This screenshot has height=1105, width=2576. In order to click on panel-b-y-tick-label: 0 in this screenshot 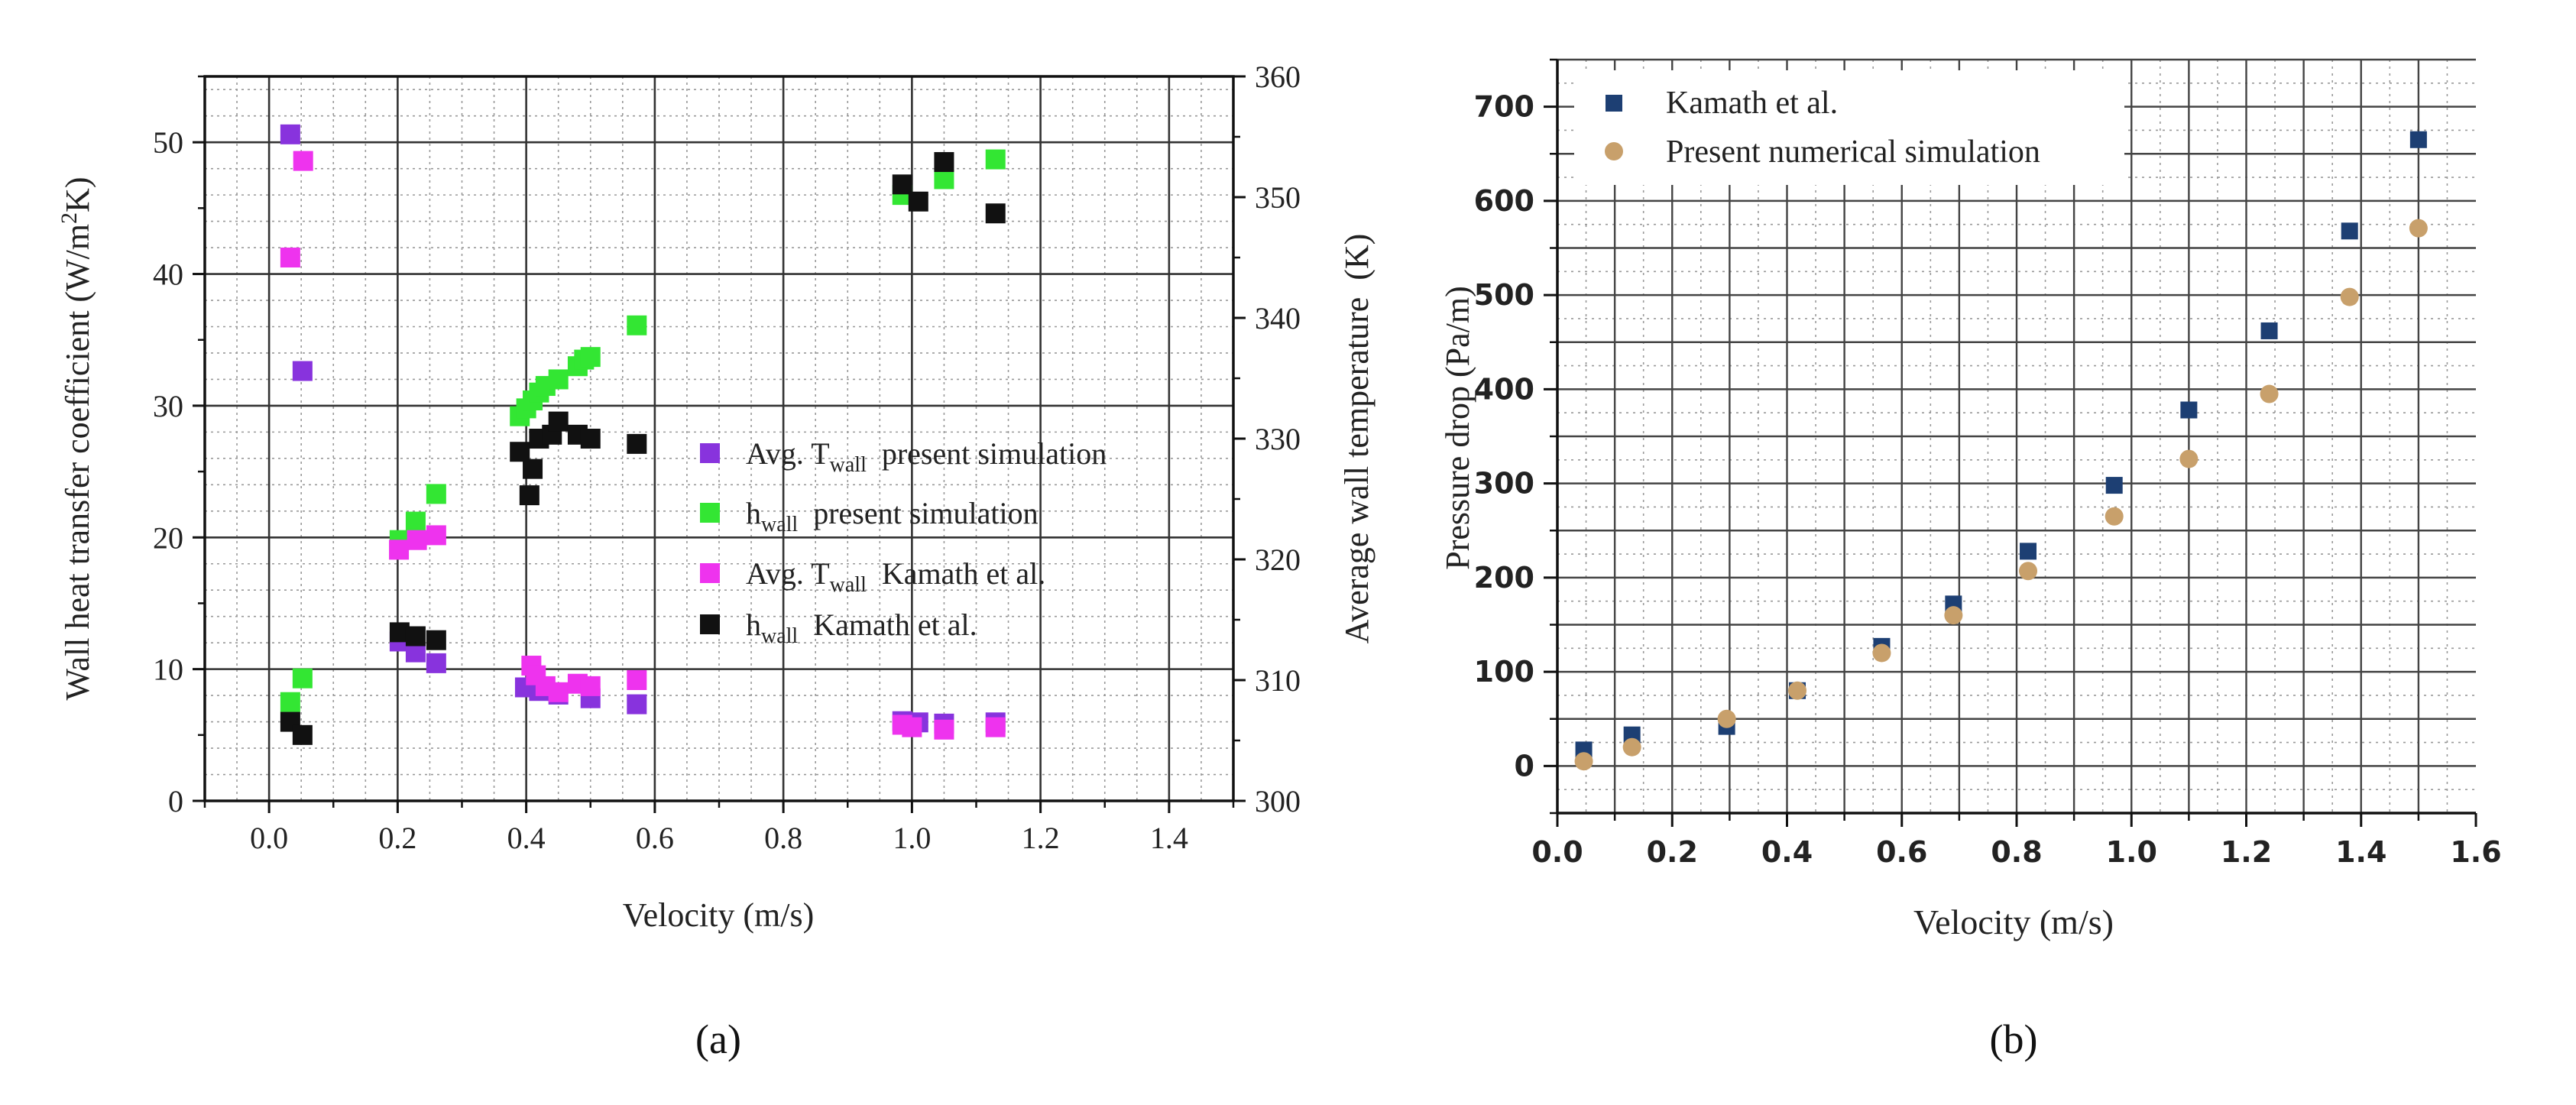, I will do `click(1524, 766)`.